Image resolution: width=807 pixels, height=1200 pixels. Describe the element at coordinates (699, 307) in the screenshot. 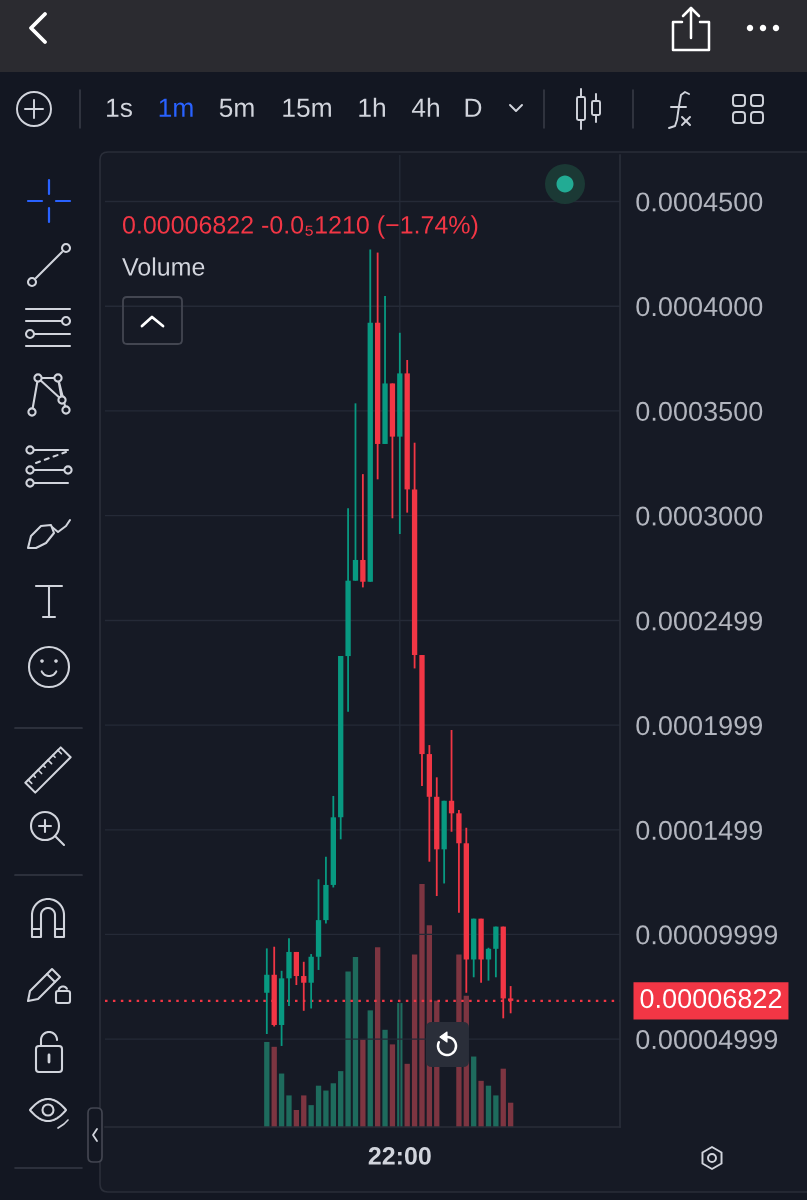

I see `y-tick-label: 0.0004000` at that location.